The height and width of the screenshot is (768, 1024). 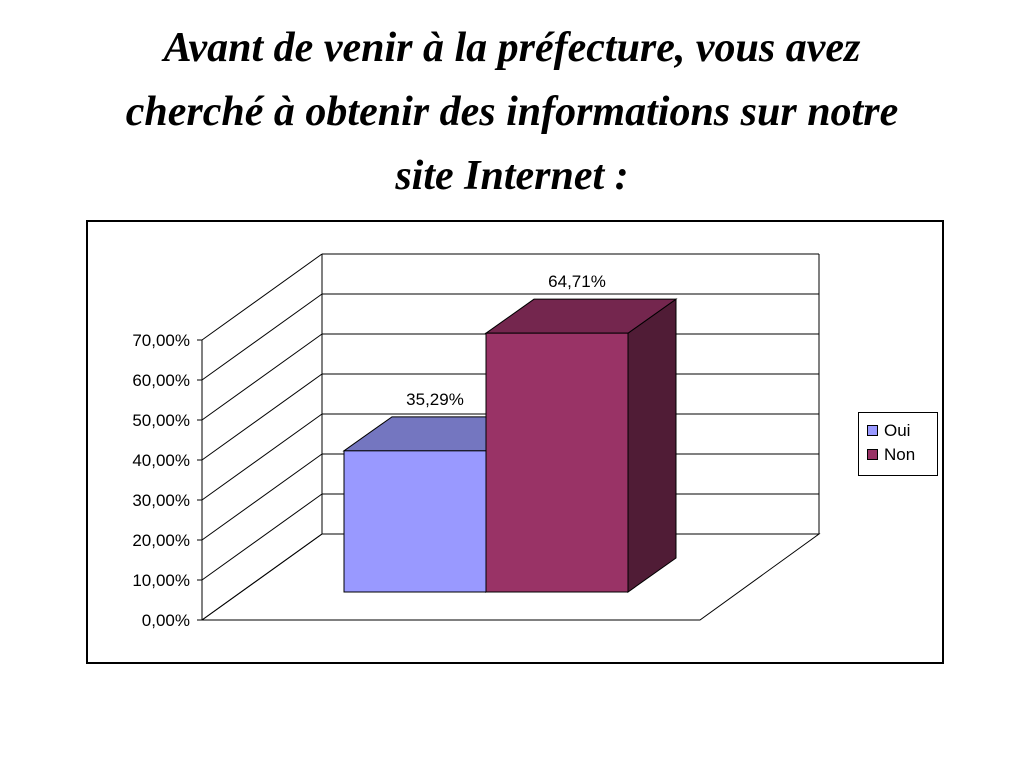 I want to click on y-tick-label: 50,00%, so click(x=161, y=420).